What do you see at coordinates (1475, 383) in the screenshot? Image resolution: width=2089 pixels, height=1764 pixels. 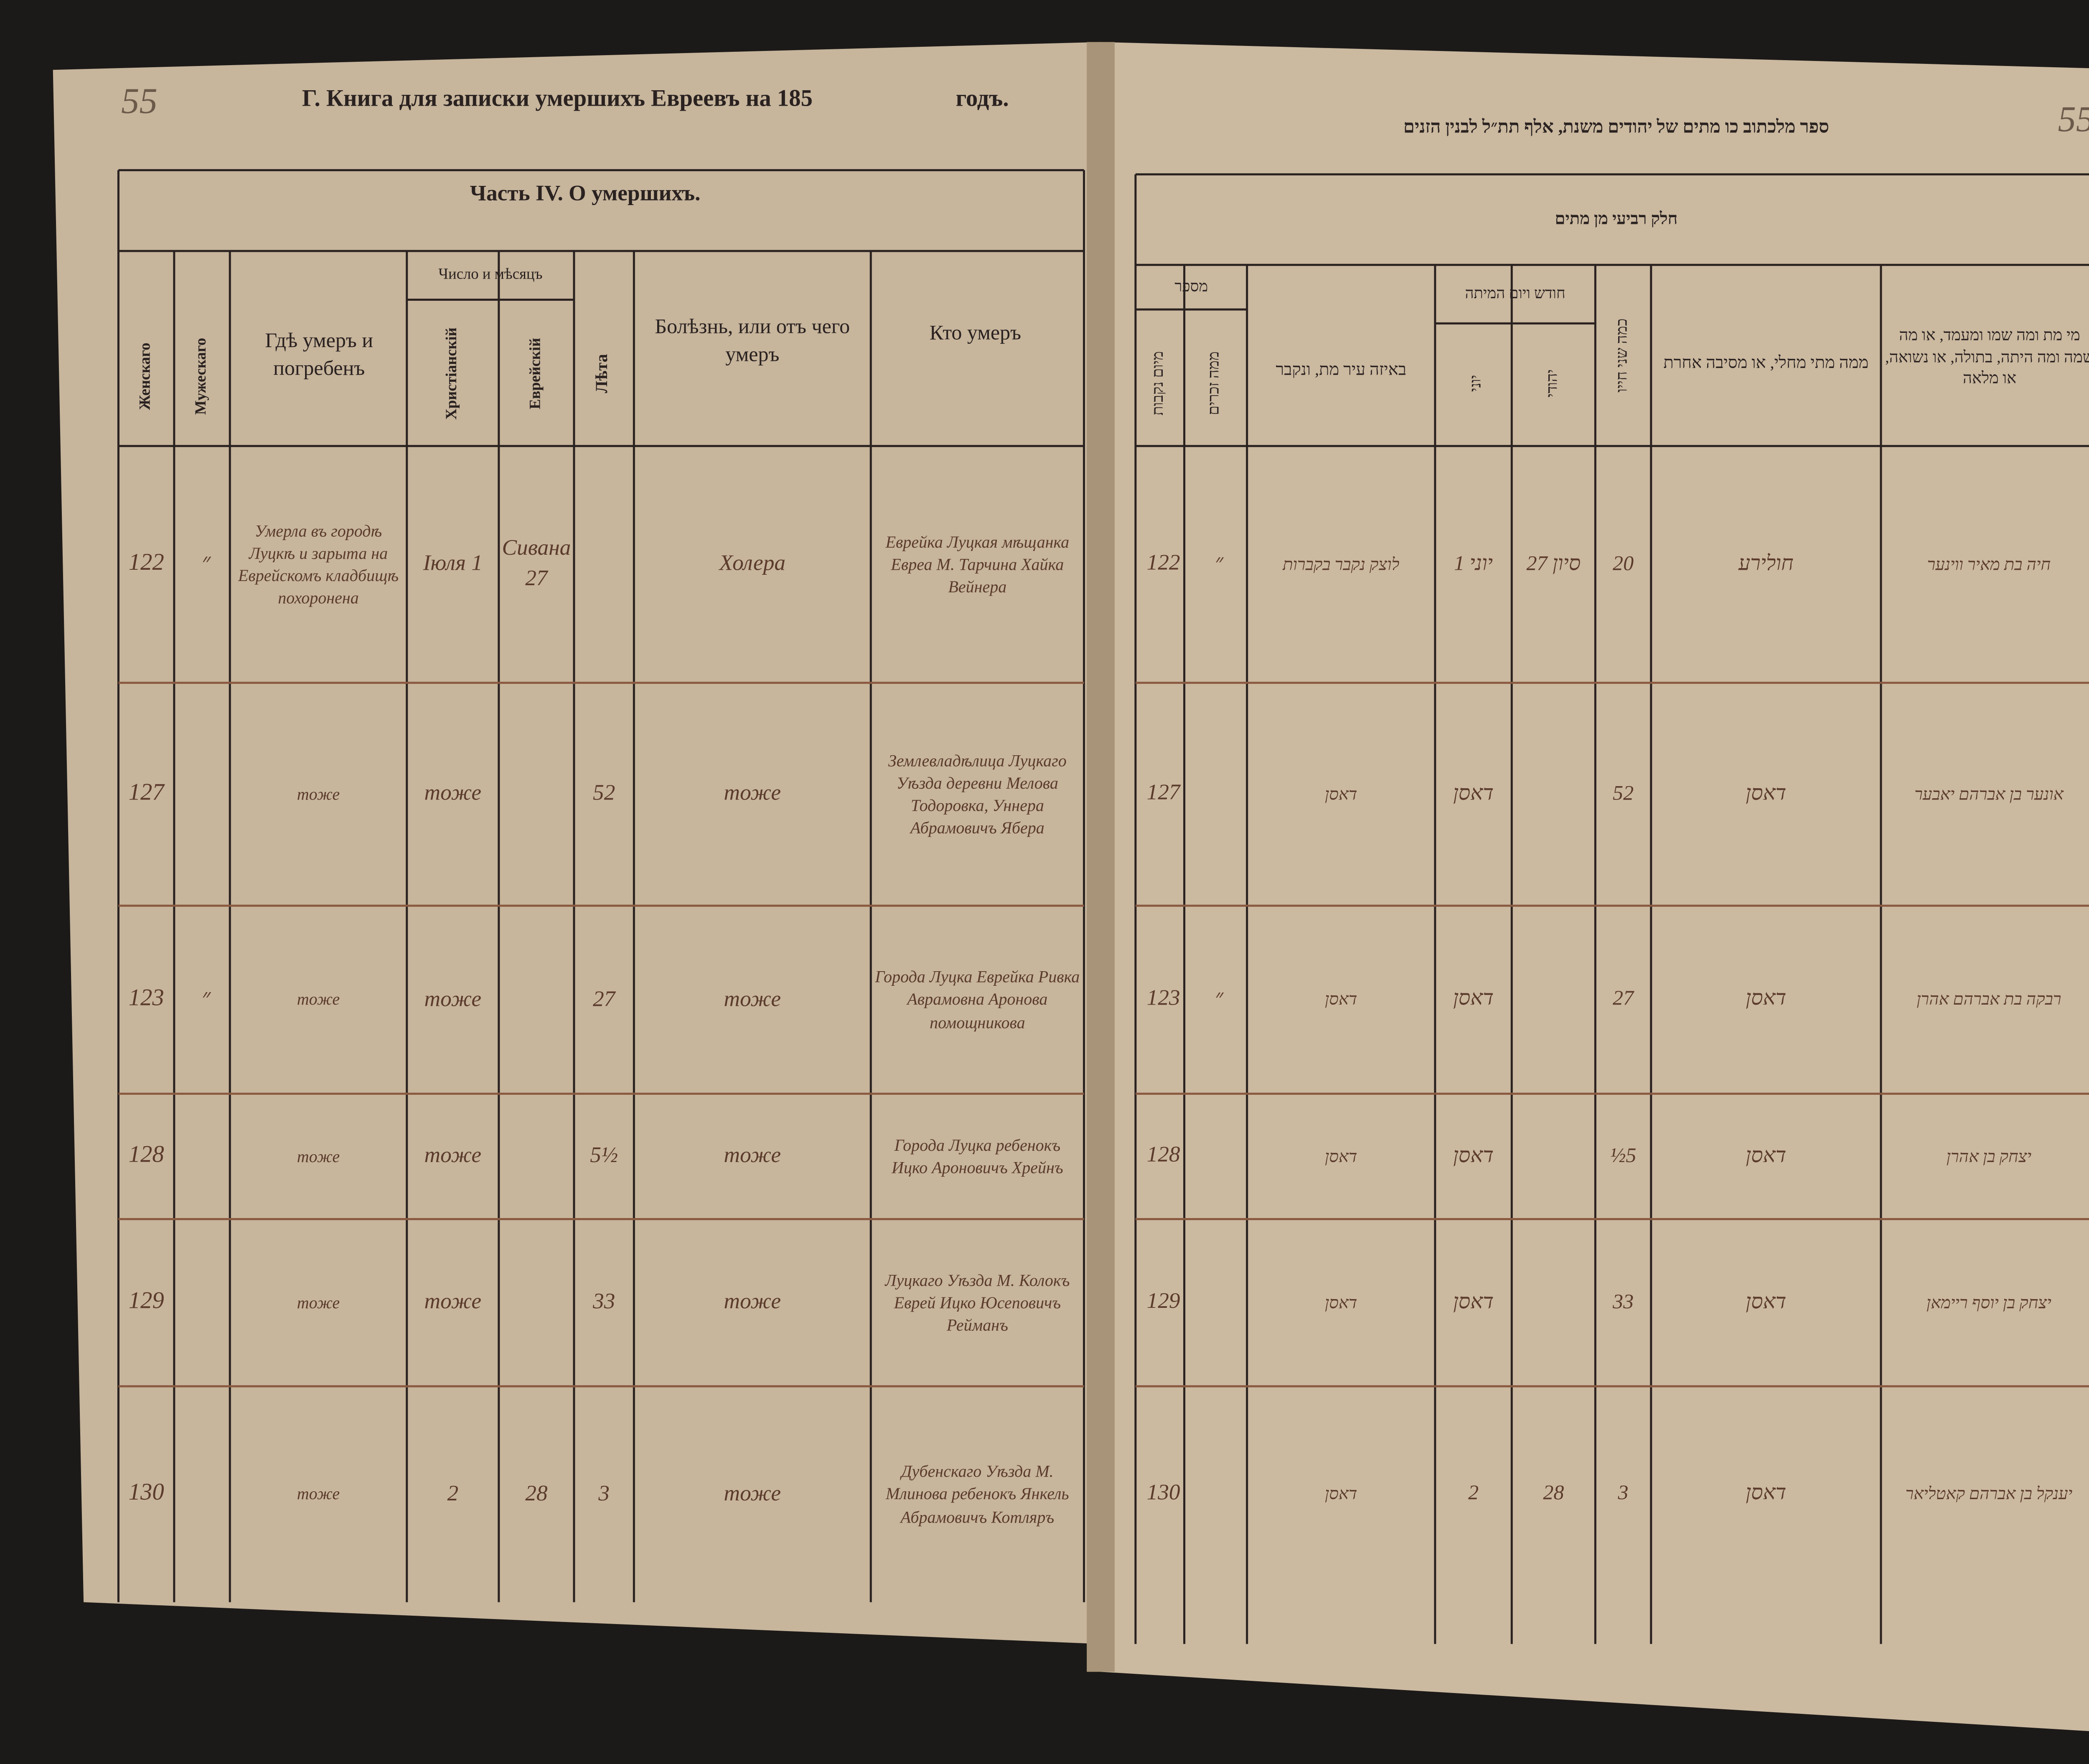 I see `col-civil: יוני` at bounding box center [1475, 383].